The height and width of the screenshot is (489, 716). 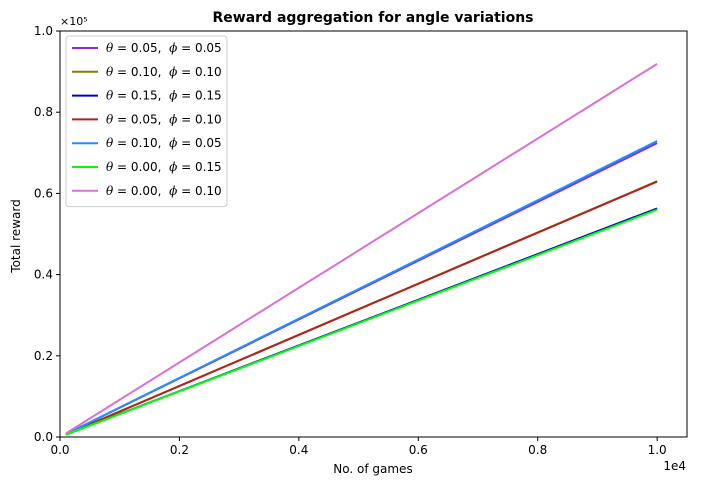 I want to click on x-axis-offset-text: 1e4, so click(x=674, y=466).